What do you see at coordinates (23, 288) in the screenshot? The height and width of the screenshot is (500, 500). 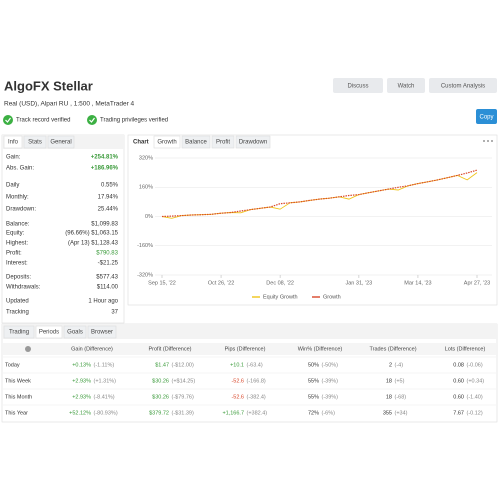 I see `info-label: Withdrawals:` at bounding box center [23, 288].